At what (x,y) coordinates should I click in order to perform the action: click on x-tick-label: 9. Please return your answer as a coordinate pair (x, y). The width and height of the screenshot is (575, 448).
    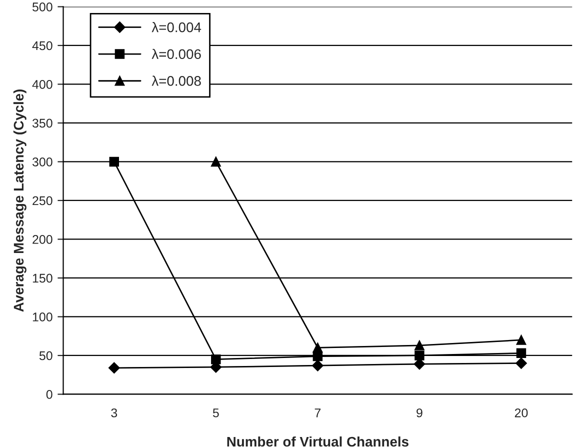
    Looking at the image, I should click on (419, 413).